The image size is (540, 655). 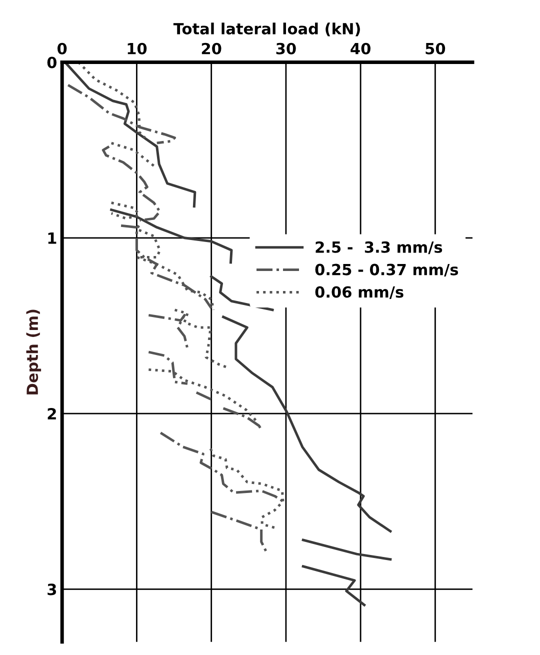 I want to click on y-tick-label: 1, so click(x=52, y=238).